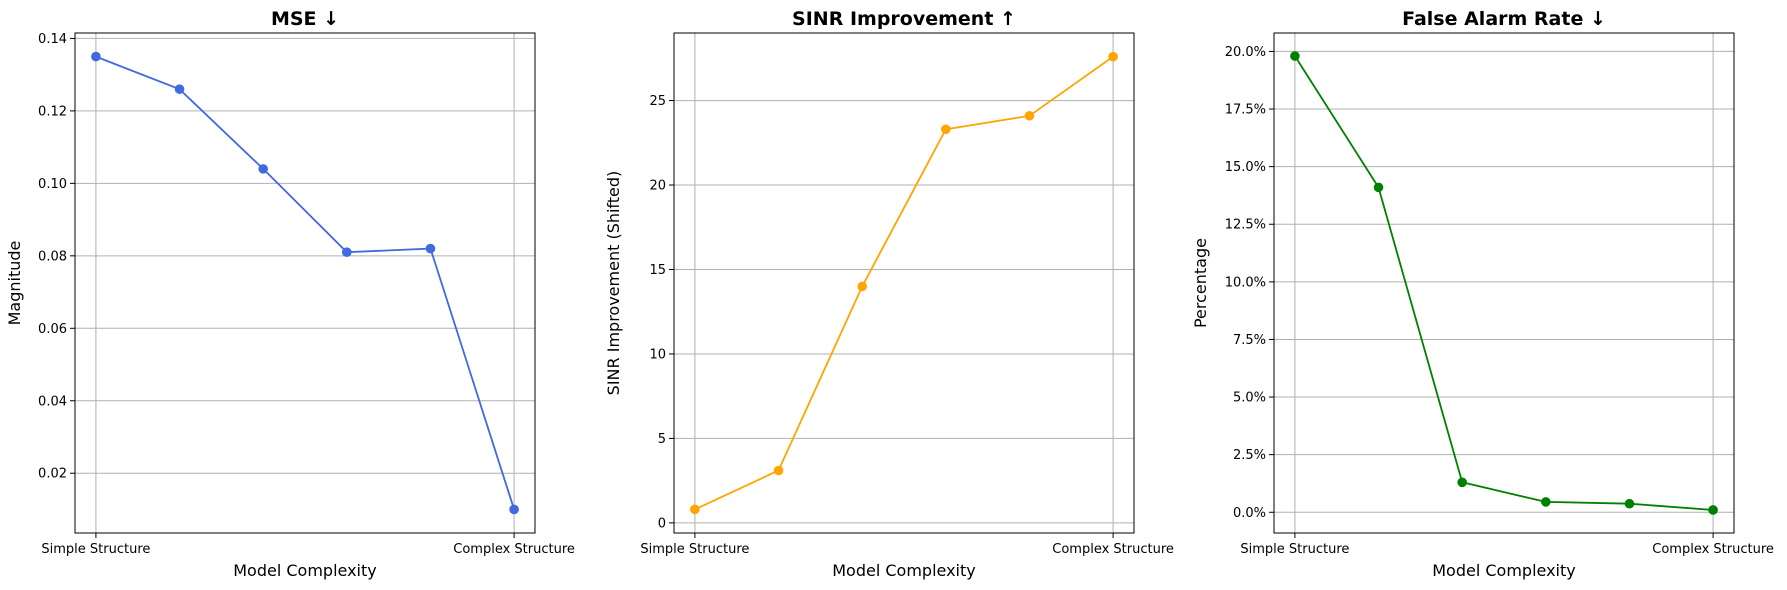 The image size is (1787, 590). I want to click on chart-title: MSE ↓, so click(305, 19).